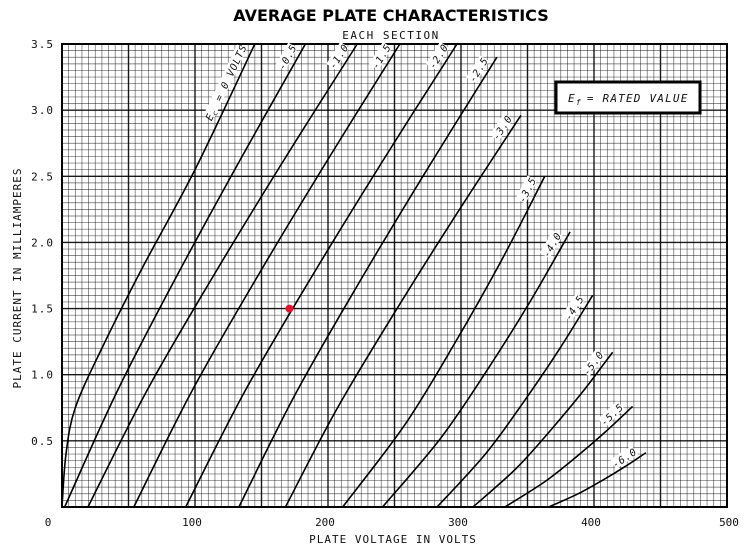 This screenshot has width=749, height=549. I want to click on label-sub: c, so click(215, 113).